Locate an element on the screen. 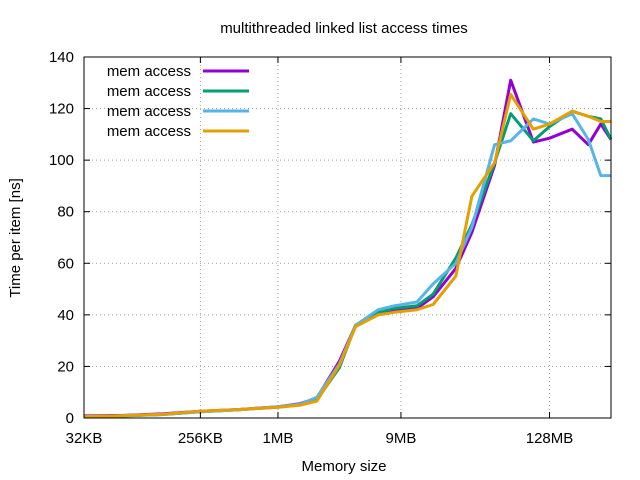 The image size is (640, 480). chart-title: multithreaded linked list access times is located at coordinates (344, 28).